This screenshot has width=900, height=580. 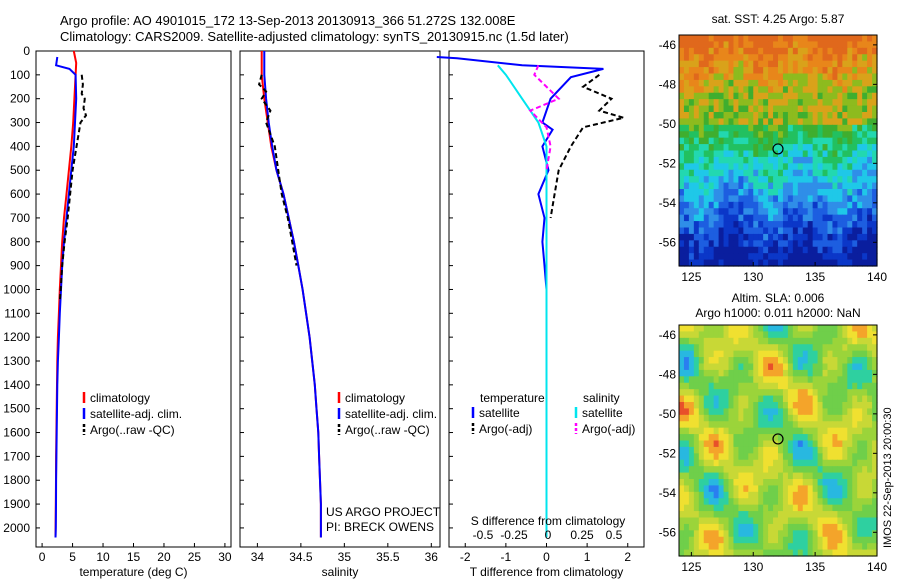 I want to click on legend-label: Argo(..raw -QC), so click(x=132, y=430).